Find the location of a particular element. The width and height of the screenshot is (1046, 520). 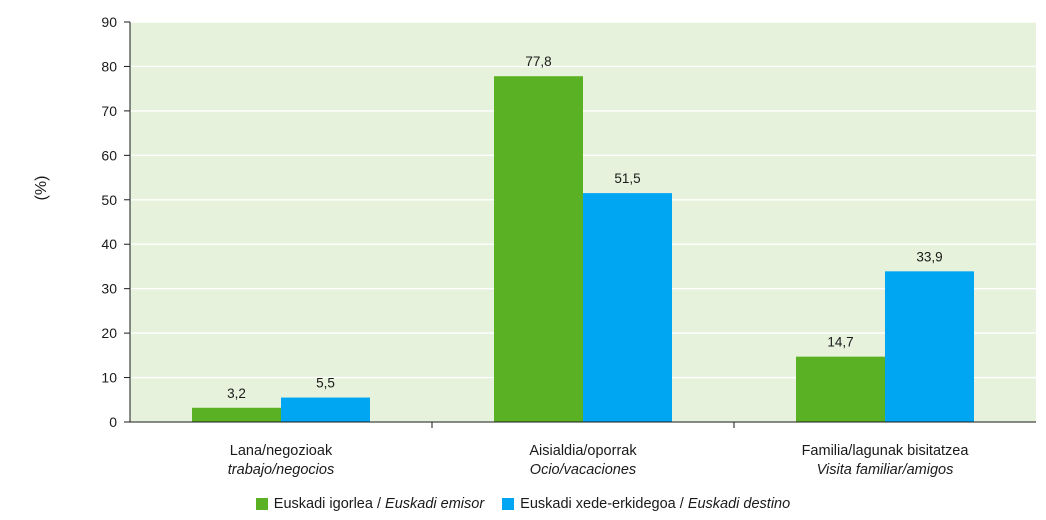

data-label: 51,5 is located at coordinates (627, 178).